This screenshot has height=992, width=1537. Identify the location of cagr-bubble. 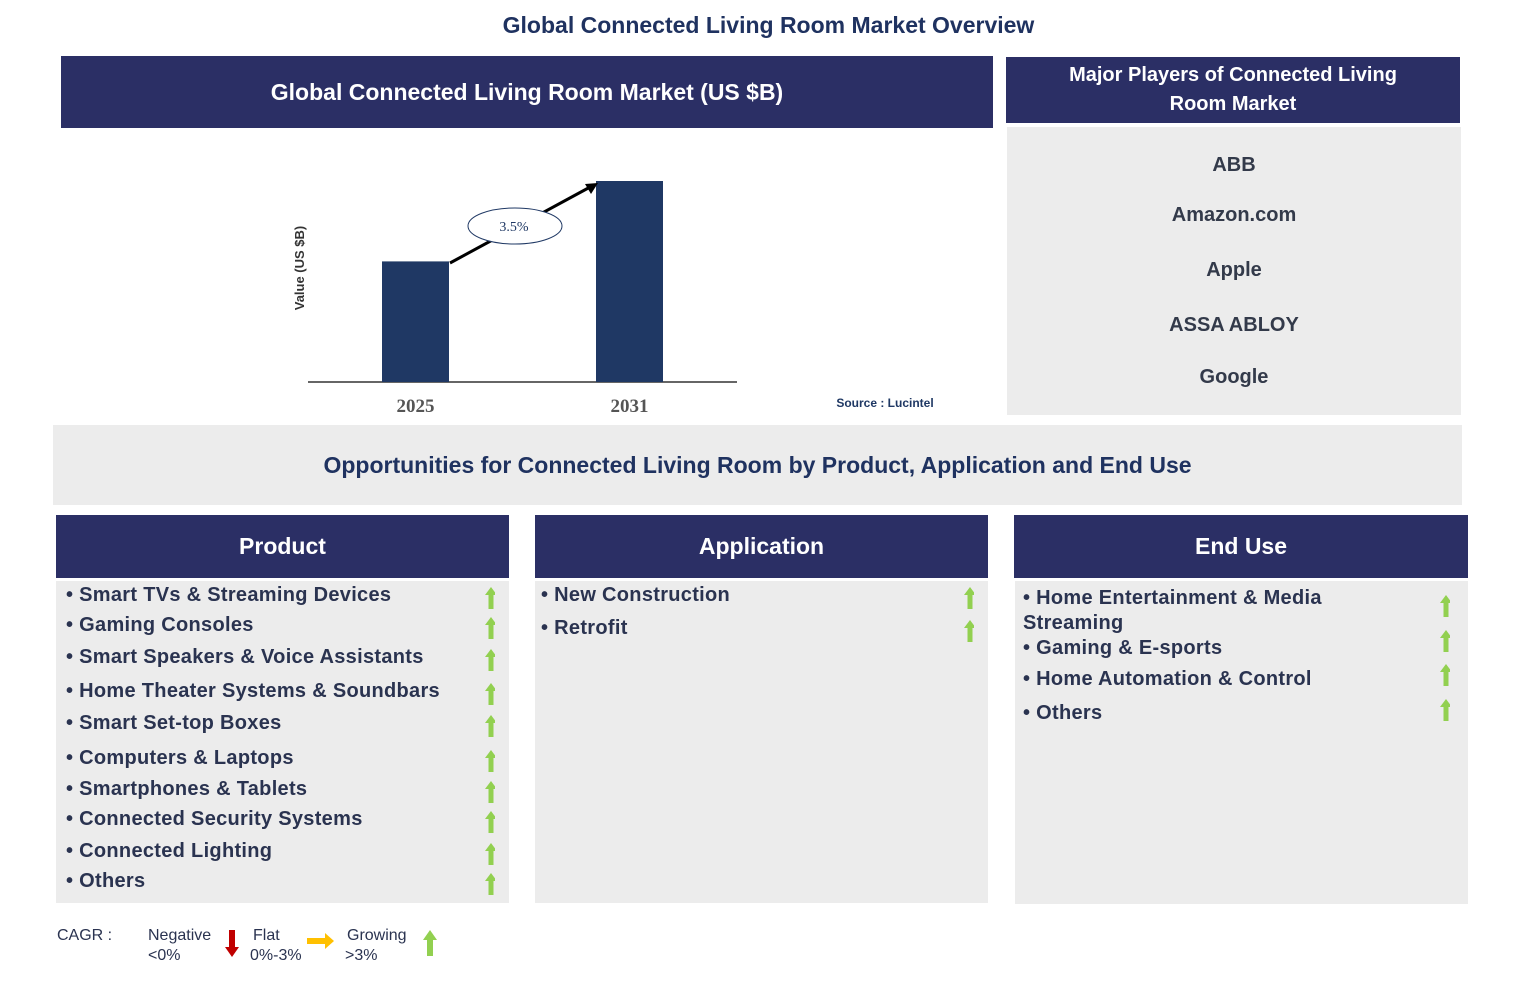
(515, 226).